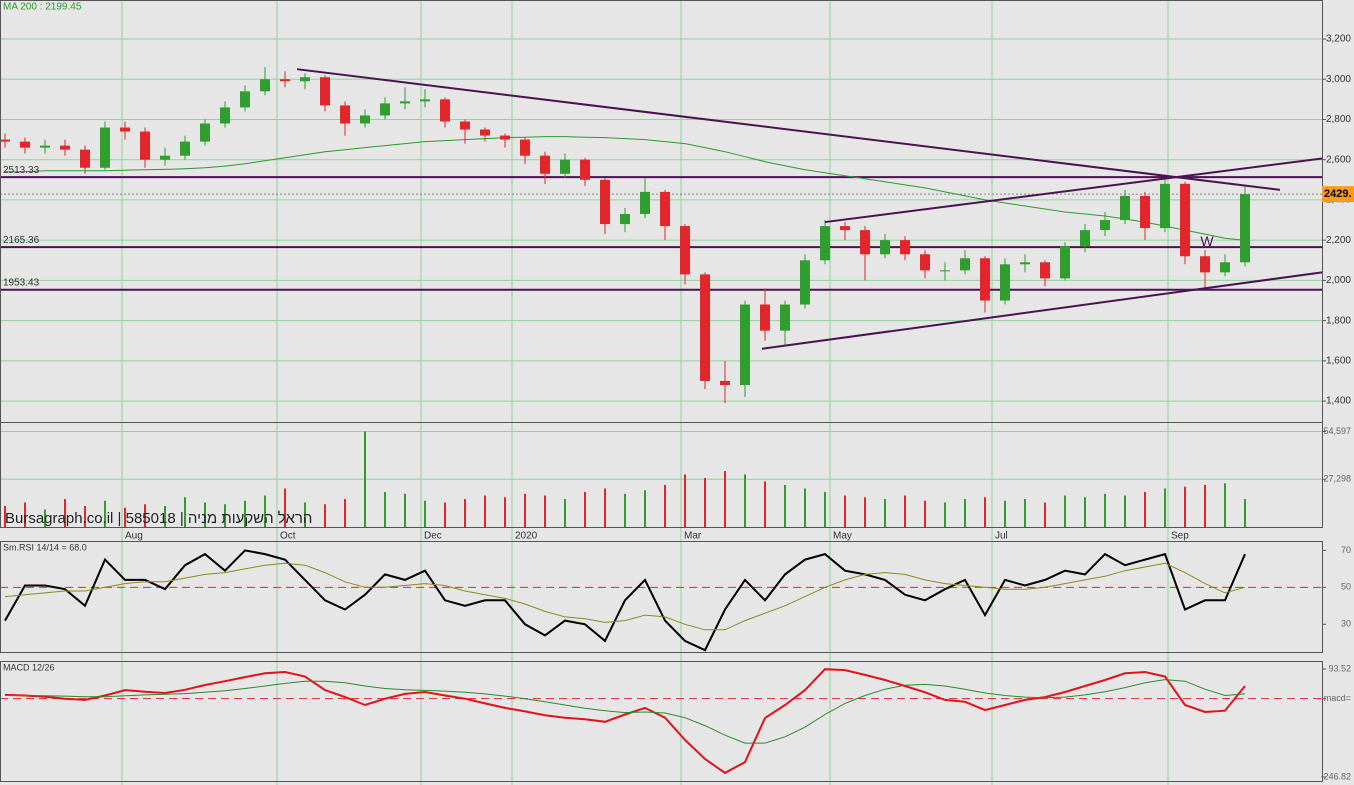 This screenshot has height=785, width=1354. Describe the element at coordinates (661, 475) in the screenshot. I see `volume-frame` at that location.